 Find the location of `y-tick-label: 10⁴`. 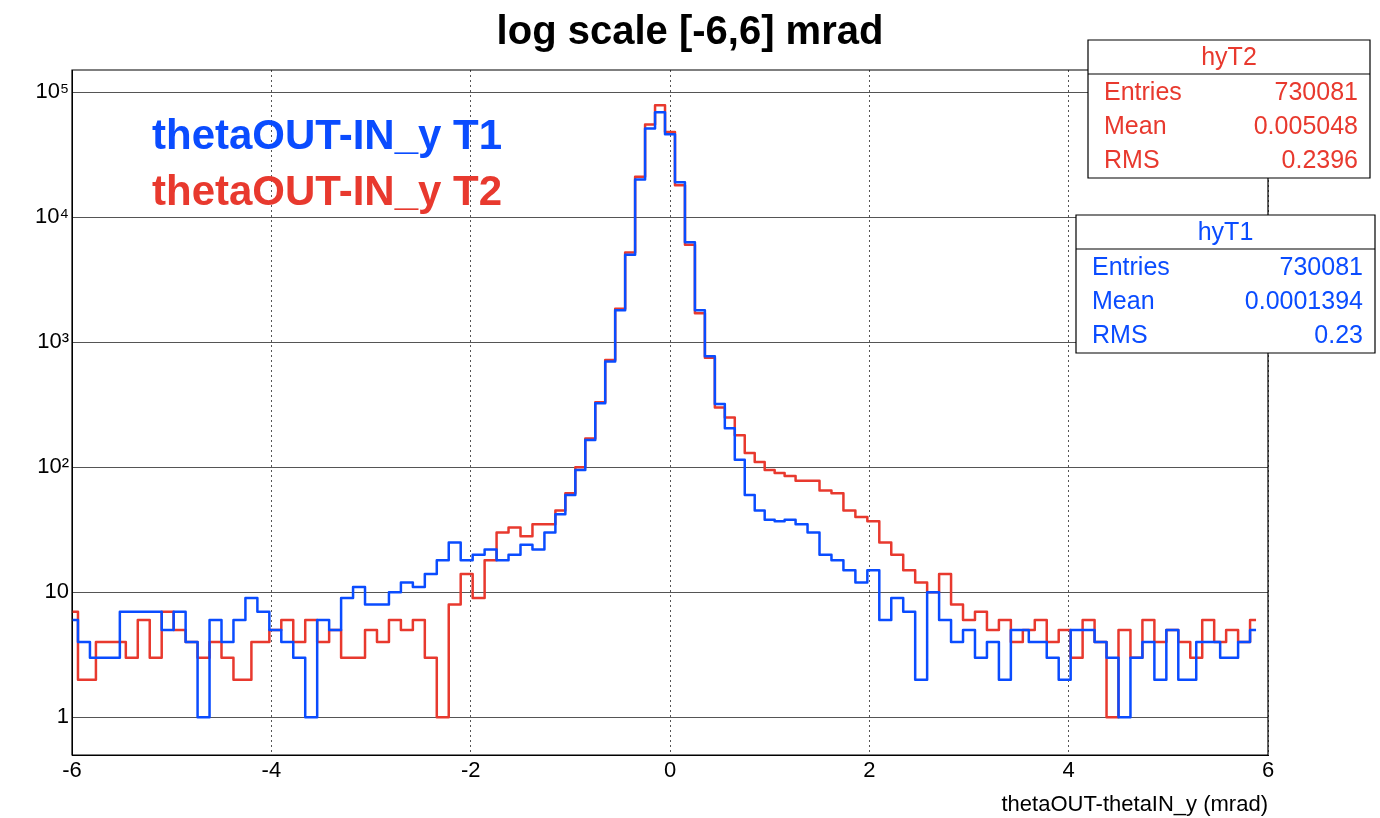

y-tick-label: 10⁴ is located at coordinates (52, 216).